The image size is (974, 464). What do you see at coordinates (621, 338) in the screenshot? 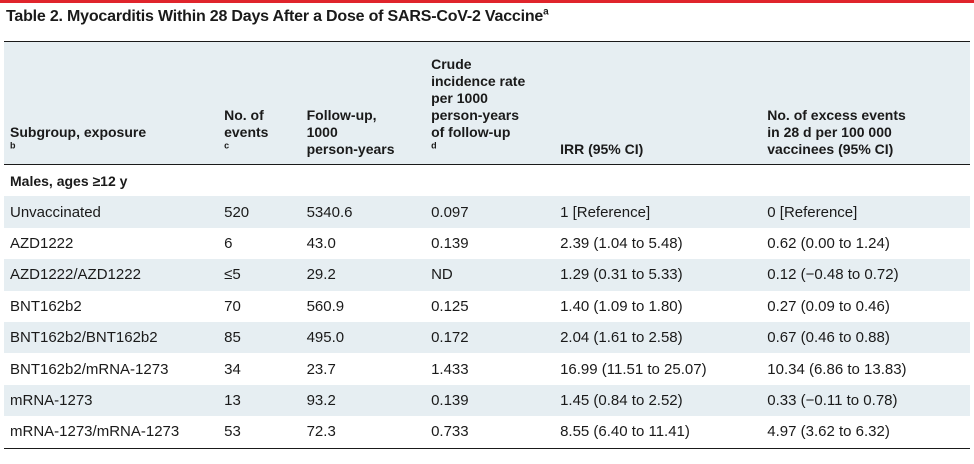
I see `cell-irr: 2.04 (1.61 to 2.58)` at bounding box center [621, 338].